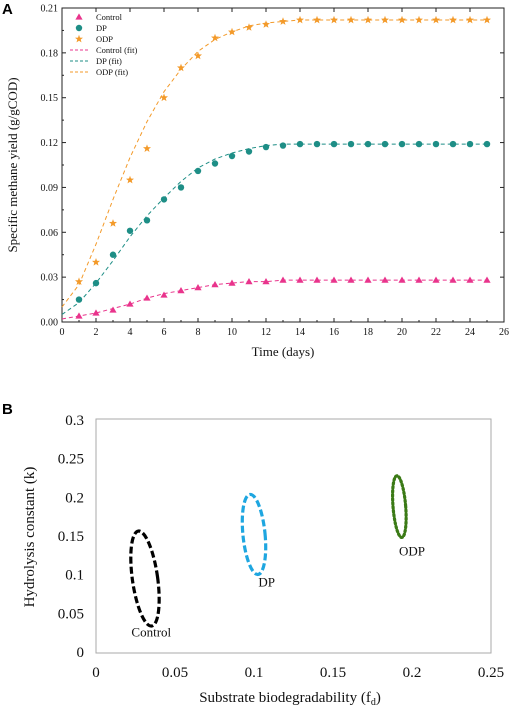  What do you see at coordinates (74, 576) in the screenshot?
I see `panel-b-y-tick-label: 0.1` at bounding box center [74, 576].